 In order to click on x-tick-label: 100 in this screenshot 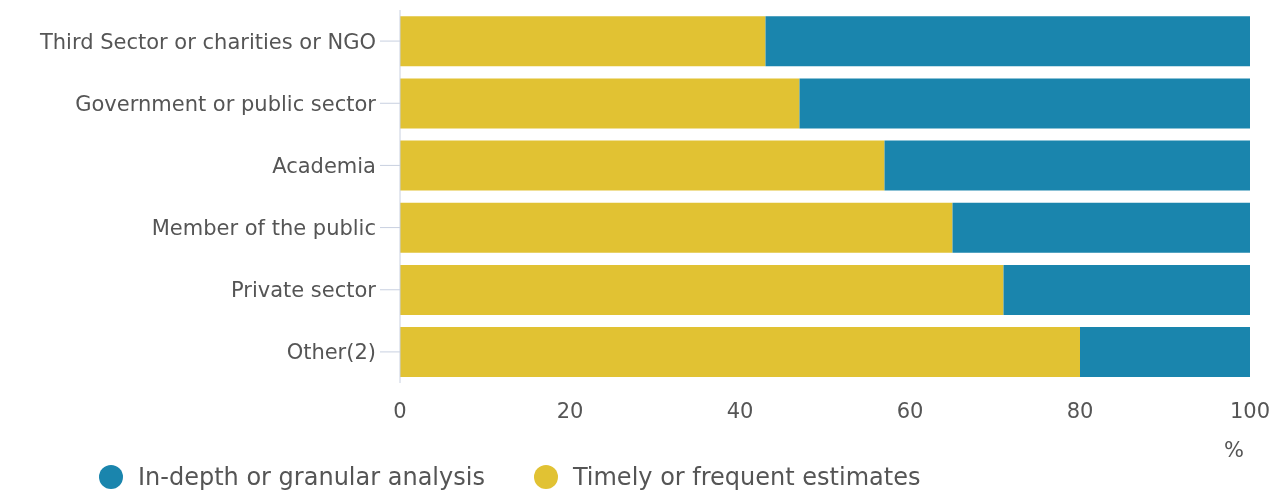, I will do `click(1250, 410)`.